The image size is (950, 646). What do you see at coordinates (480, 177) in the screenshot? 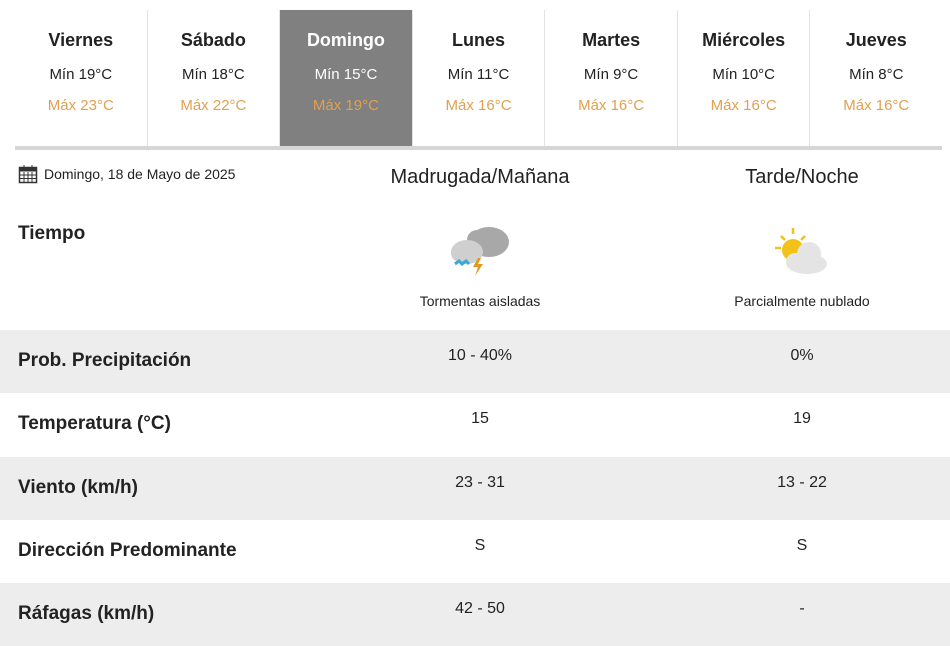
I see `column-header-morning: Madrugada/Mañana` at bounding box center [480, 177].